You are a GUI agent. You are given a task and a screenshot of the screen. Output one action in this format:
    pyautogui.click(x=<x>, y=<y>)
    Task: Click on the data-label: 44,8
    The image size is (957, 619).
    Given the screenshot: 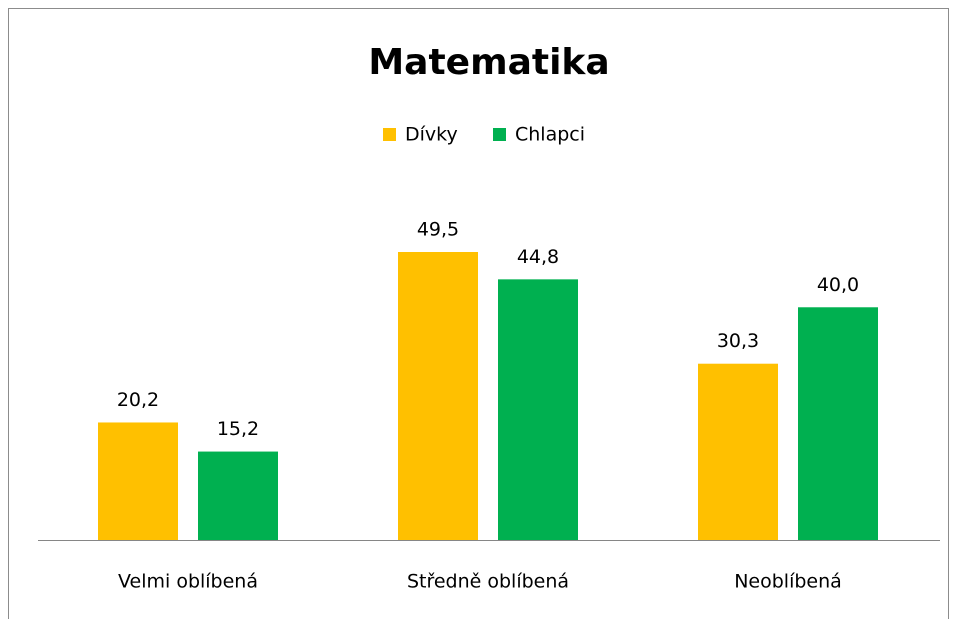 What is the action you would take?
    pyautogui.click(x=538, y=257)
    